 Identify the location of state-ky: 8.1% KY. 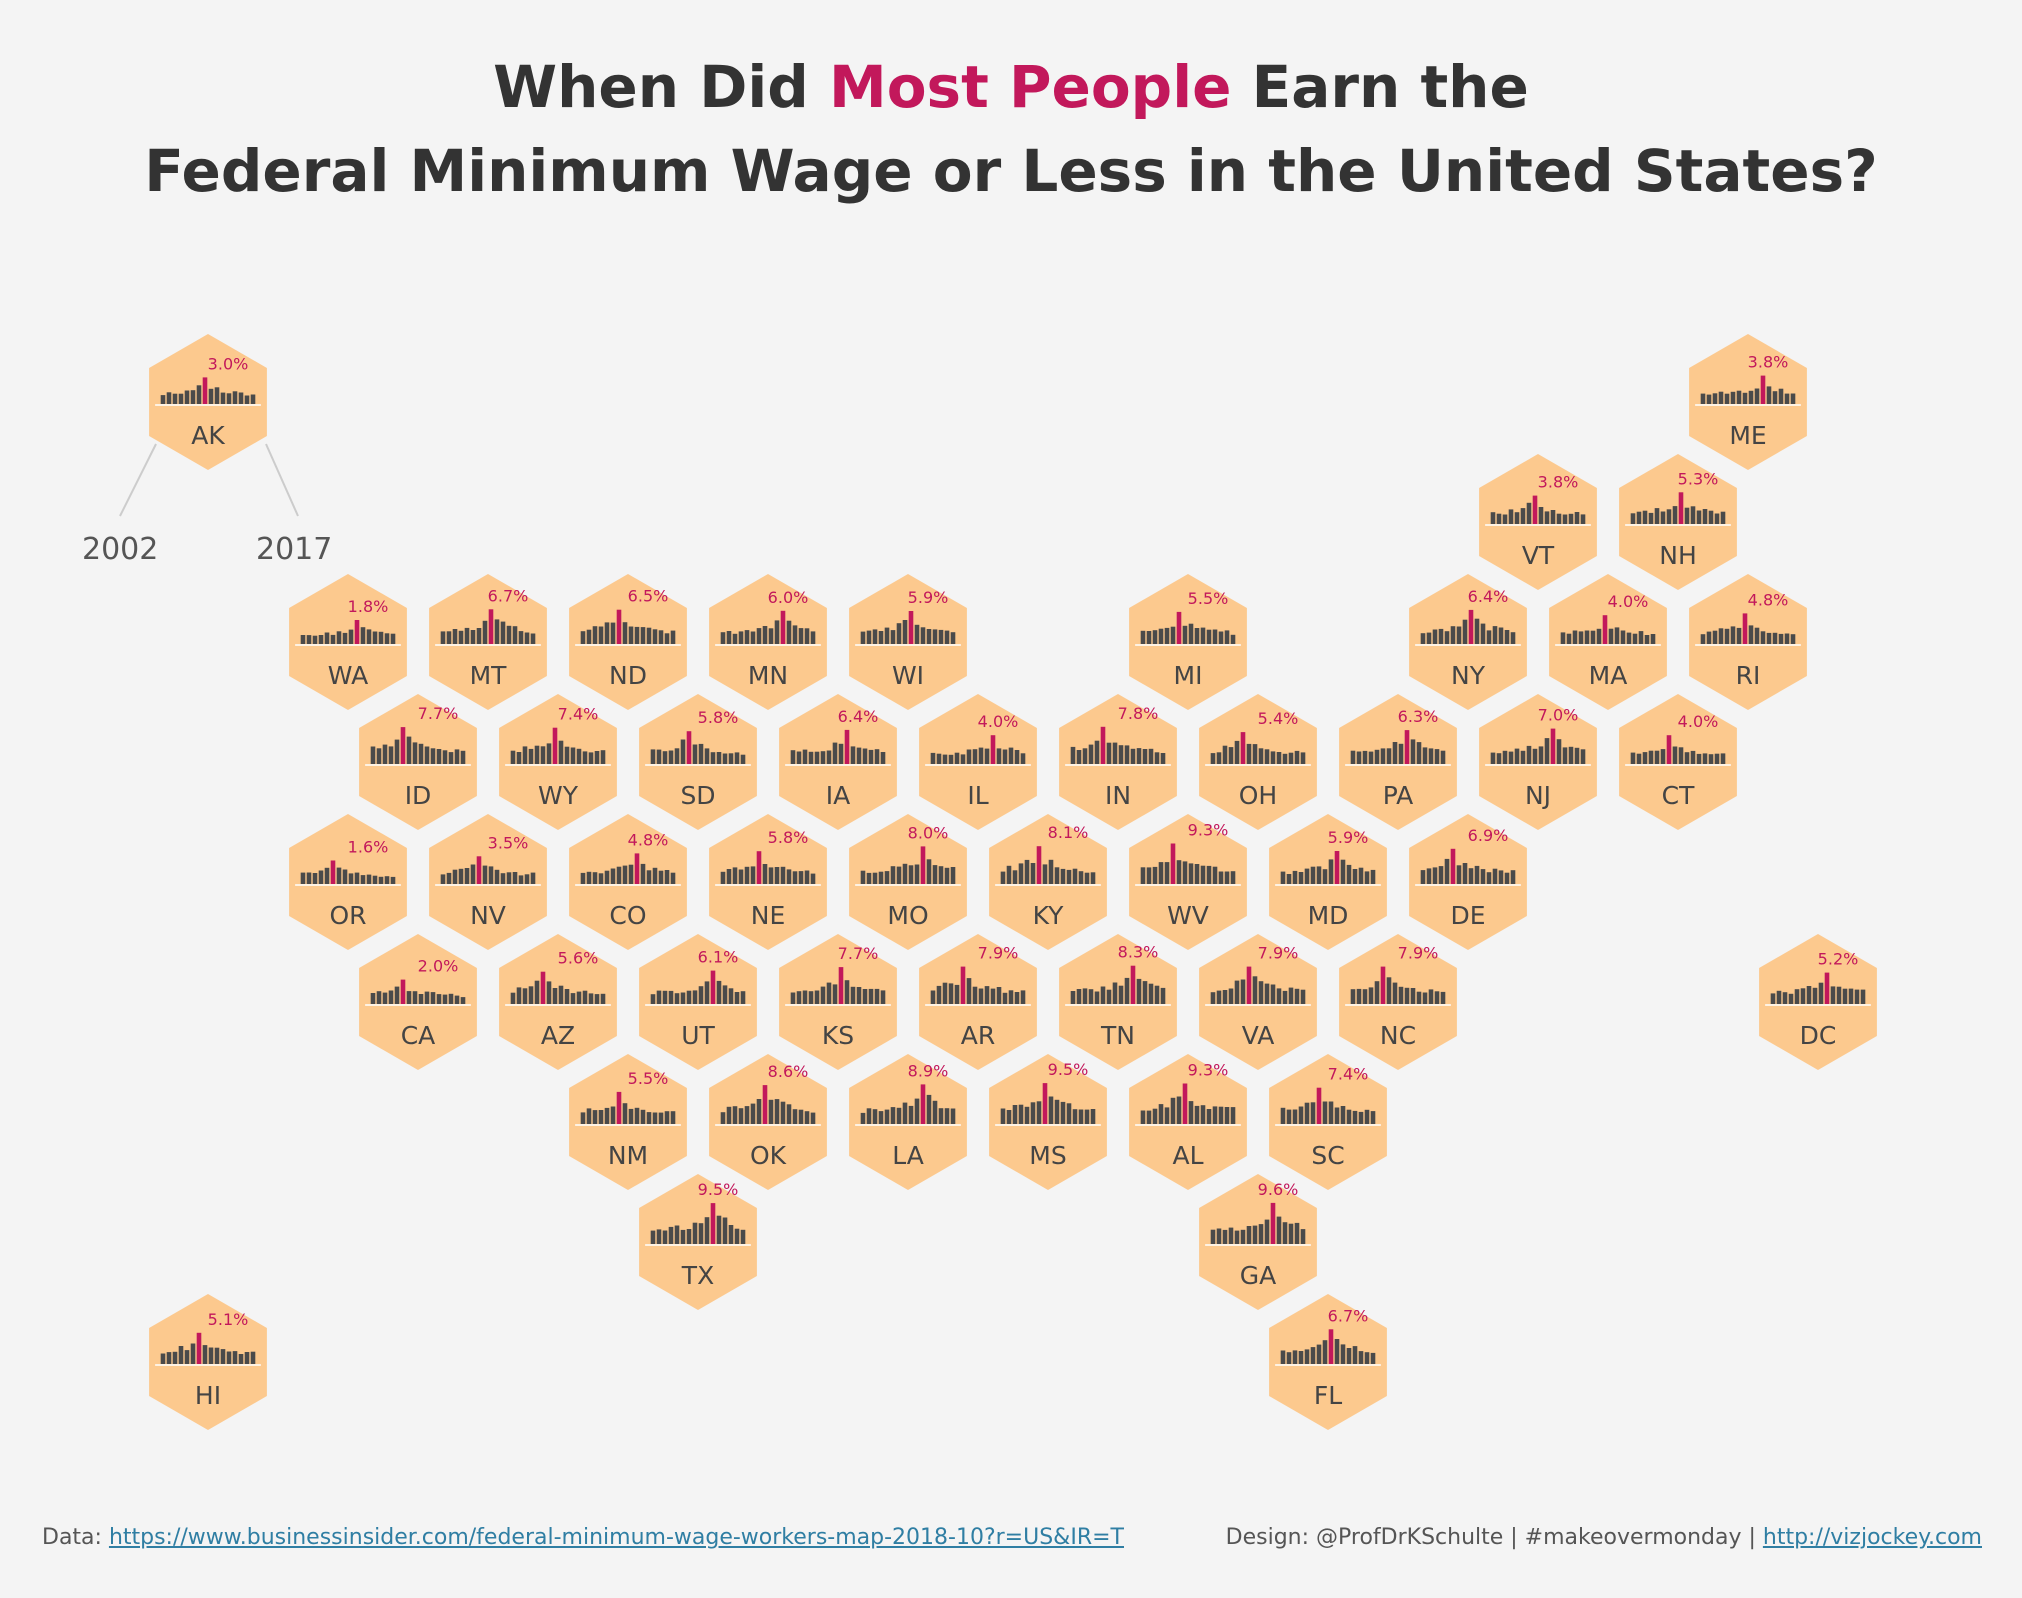
(1048, 882).